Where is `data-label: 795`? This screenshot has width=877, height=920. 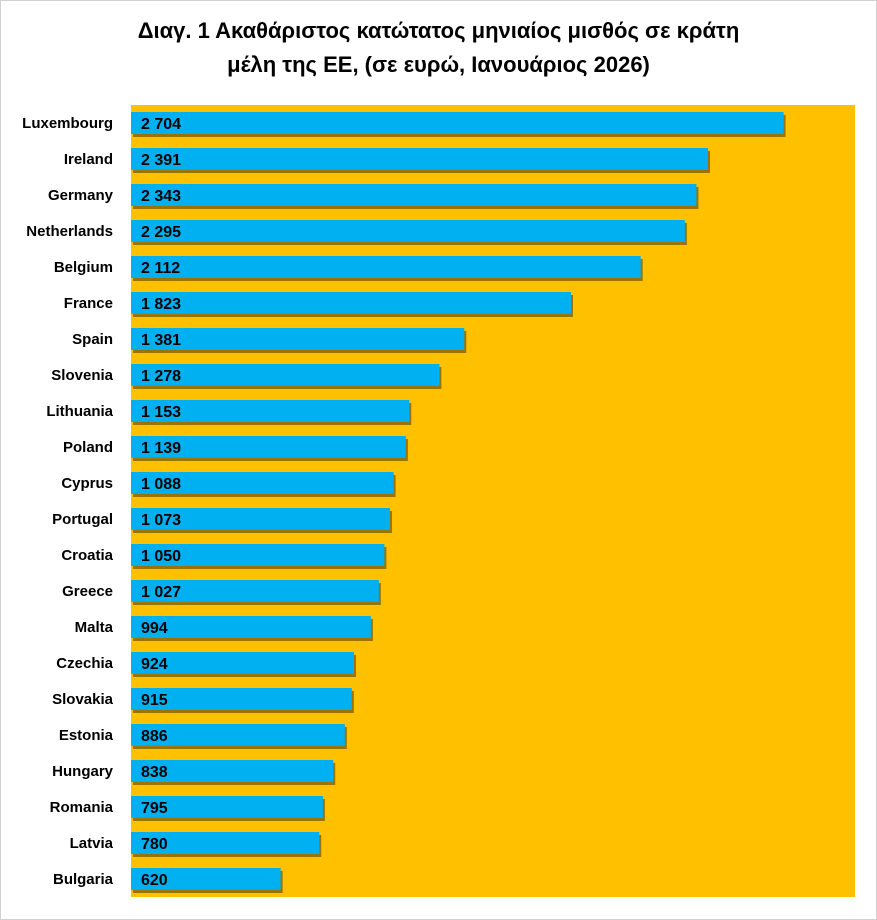 data-label: 795 is located at coordinates (154, 808).